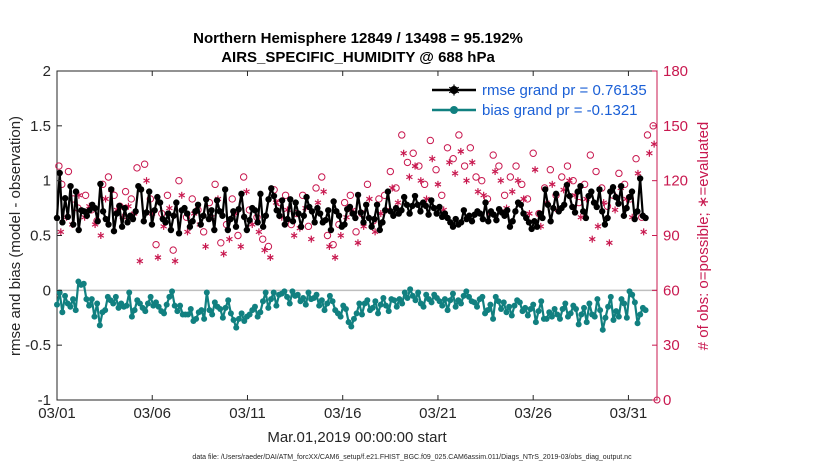 Image resolution: width=830 pixels, height=470 pixels. Describe the element at coordinates (351, 203) in the screenshot. I see `rmse-series` at that location.